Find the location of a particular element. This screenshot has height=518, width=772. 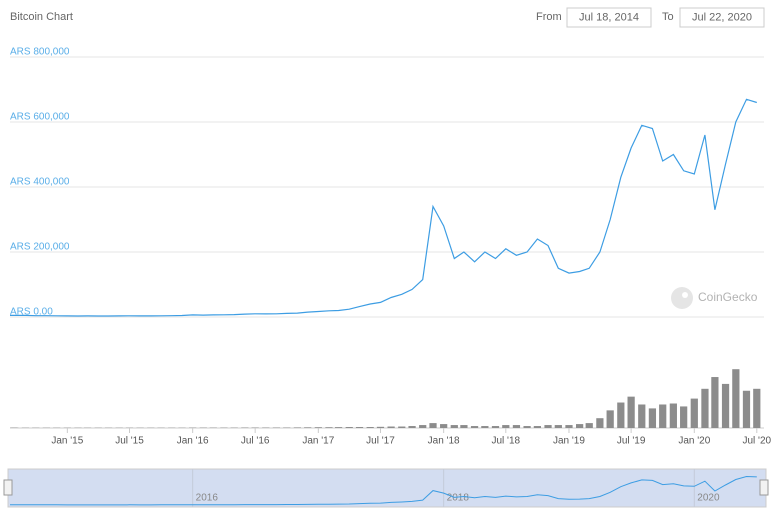

x-tick-label: Jan '20 is located at coordinates (694, 441).